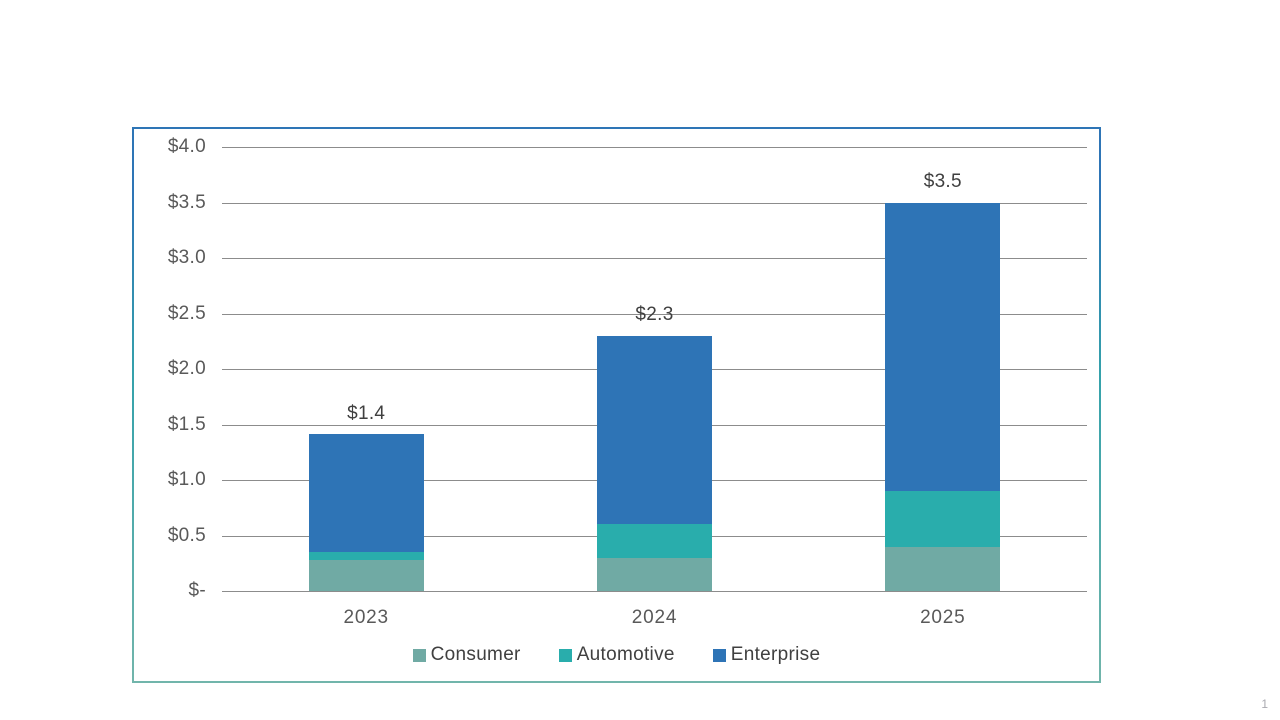  What do you see at coordinates (186, 313) in the screenshot?
I see `y-axis-tick-label: $2.5` at bounding box center [186, 313].